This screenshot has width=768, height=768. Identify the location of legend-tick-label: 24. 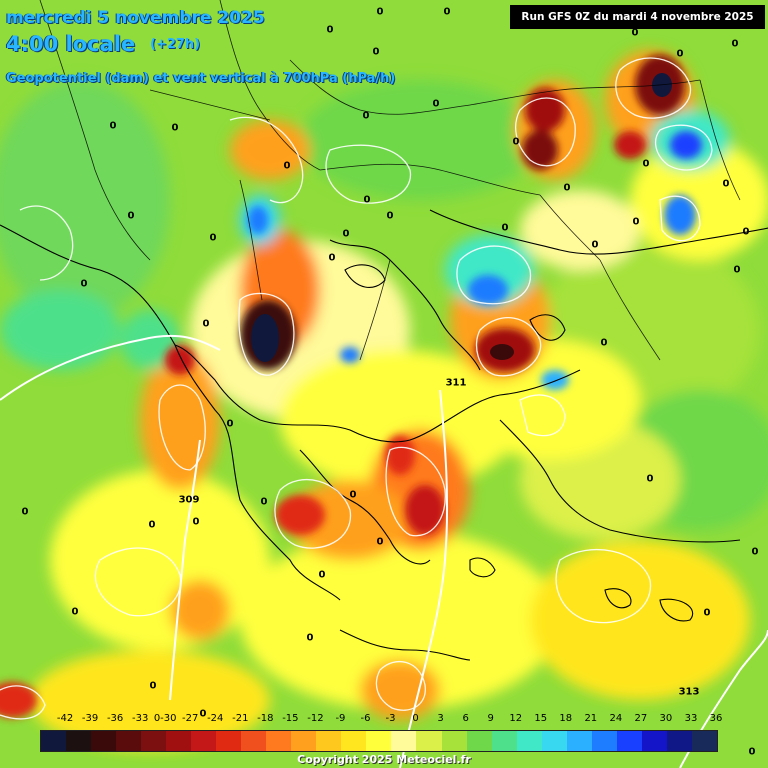
(616, 718).